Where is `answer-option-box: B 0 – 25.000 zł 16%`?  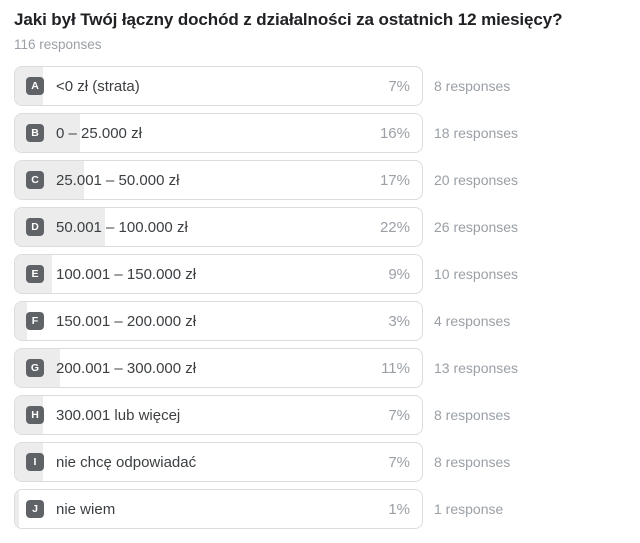
answer-option-box: B 0 – 25.000 zł 16% is located at coordinates (218, 133).